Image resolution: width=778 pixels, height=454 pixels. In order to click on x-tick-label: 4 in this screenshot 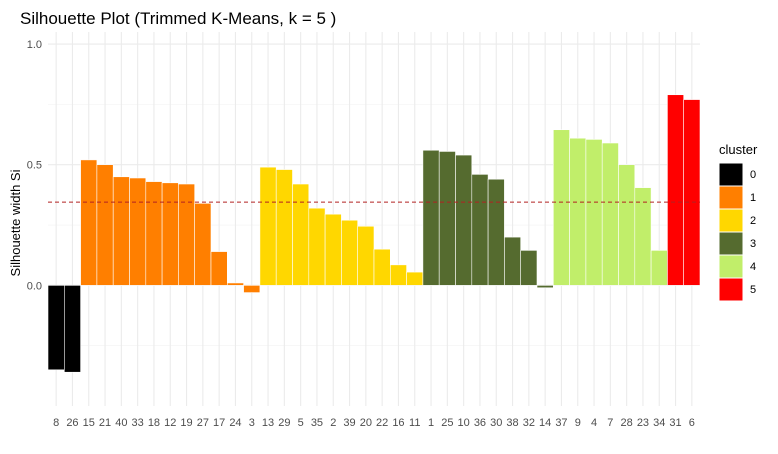, I will do `click(594, 423)`.